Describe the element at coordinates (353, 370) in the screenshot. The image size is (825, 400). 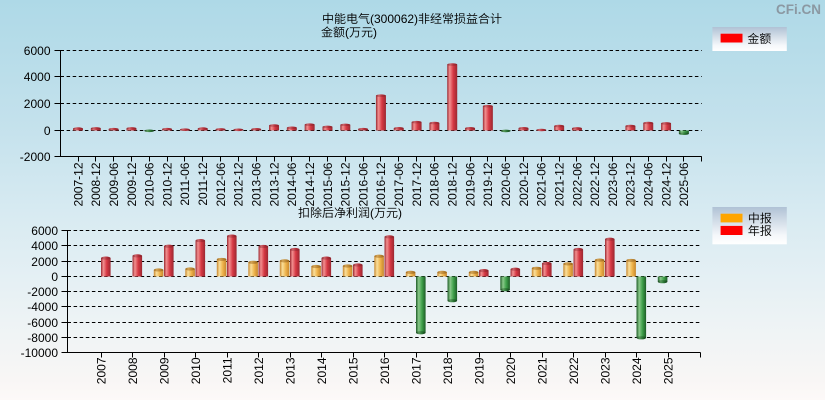
I see `svg-text: 2015` at that location.